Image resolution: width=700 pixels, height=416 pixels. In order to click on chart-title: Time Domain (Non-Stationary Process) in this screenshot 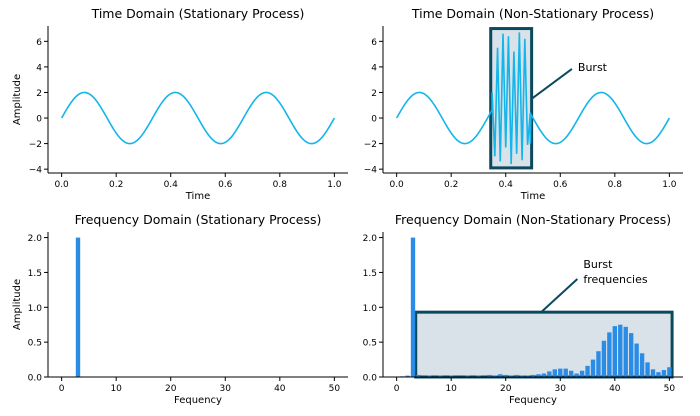, I will do `click(532, 13)`.